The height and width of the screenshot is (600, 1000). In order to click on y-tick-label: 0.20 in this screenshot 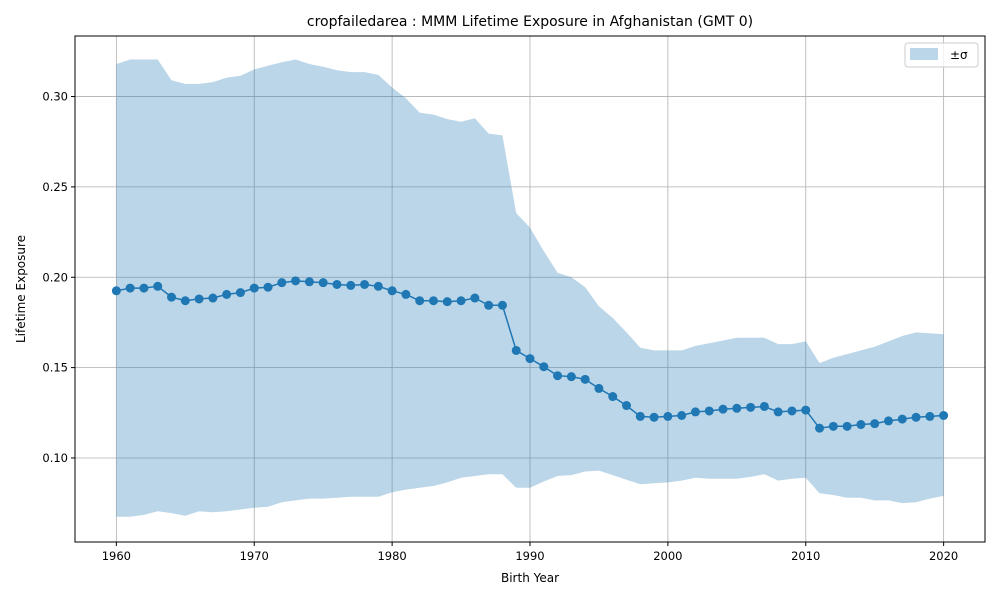, I will do `click(55, 277)`.